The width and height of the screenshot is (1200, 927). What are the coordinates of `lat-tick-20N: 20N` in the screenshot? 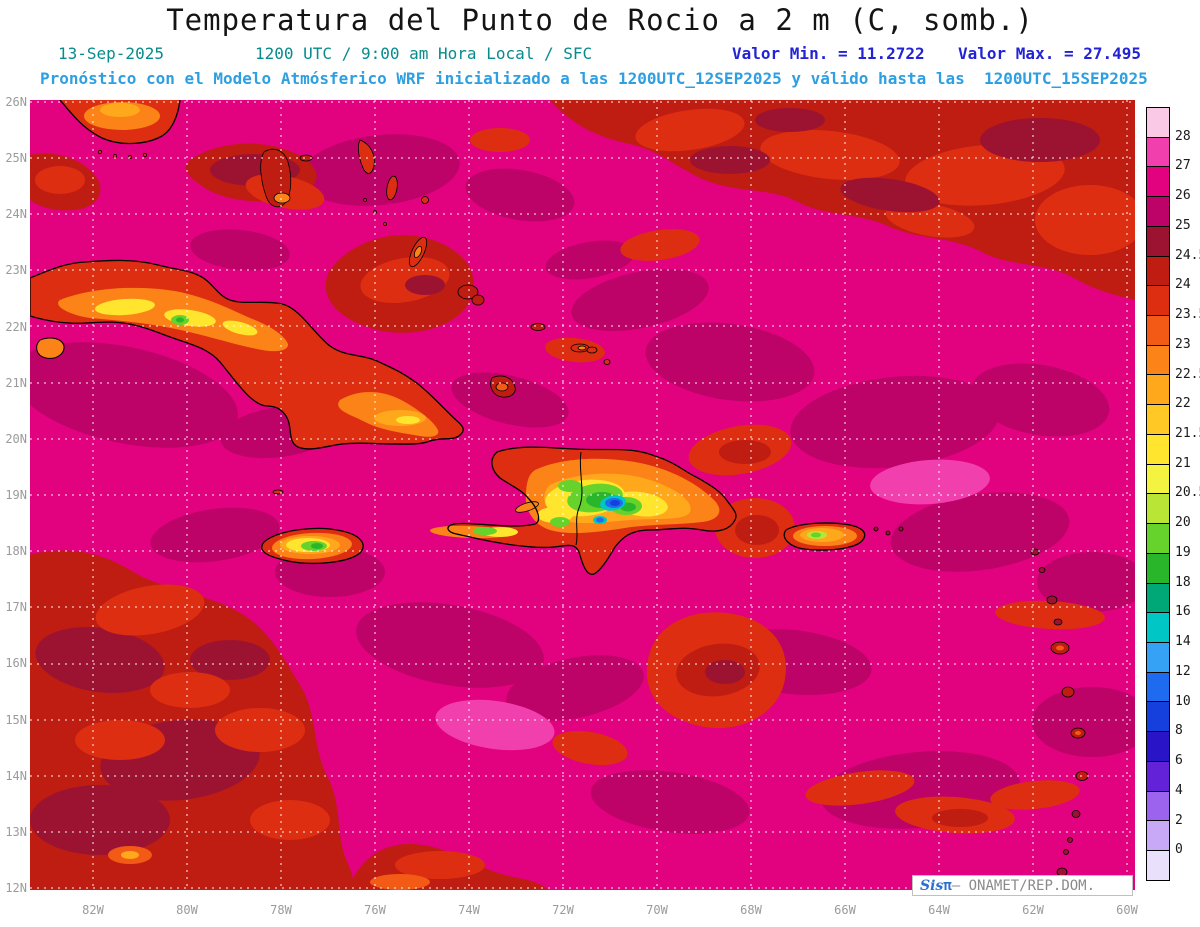 It's located at (16, 438).